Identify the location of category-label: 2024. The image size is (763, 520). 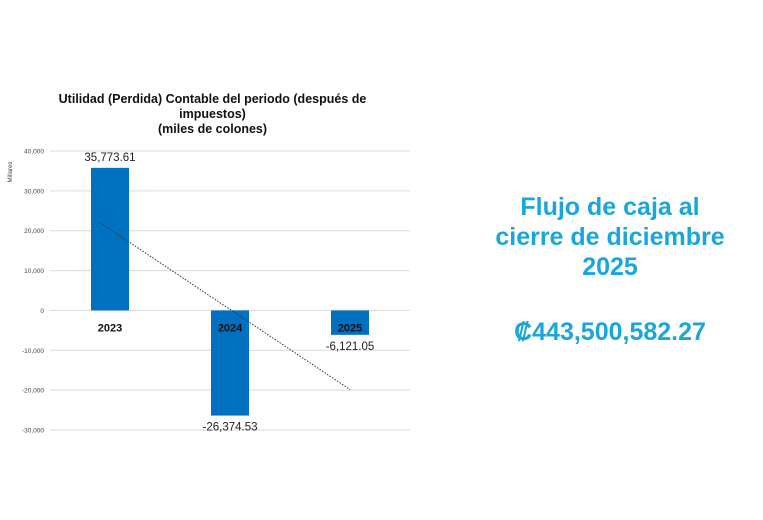
(230, 328).